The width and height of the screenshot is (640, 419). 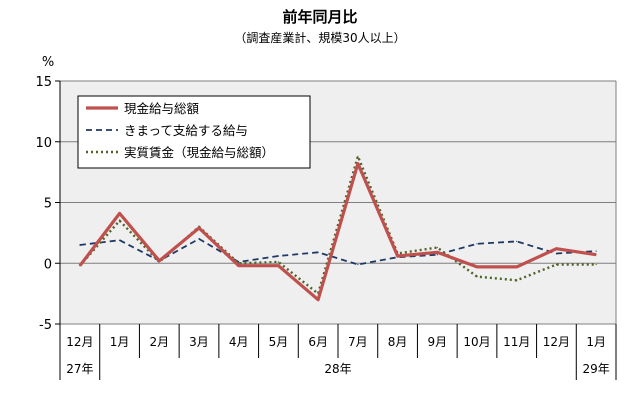 What do you see at coordinates (319, 37) in the screenshot?
I see `chart-subtitle: （調査産業計、規模30人以上）` at bounding box center [319, 37].